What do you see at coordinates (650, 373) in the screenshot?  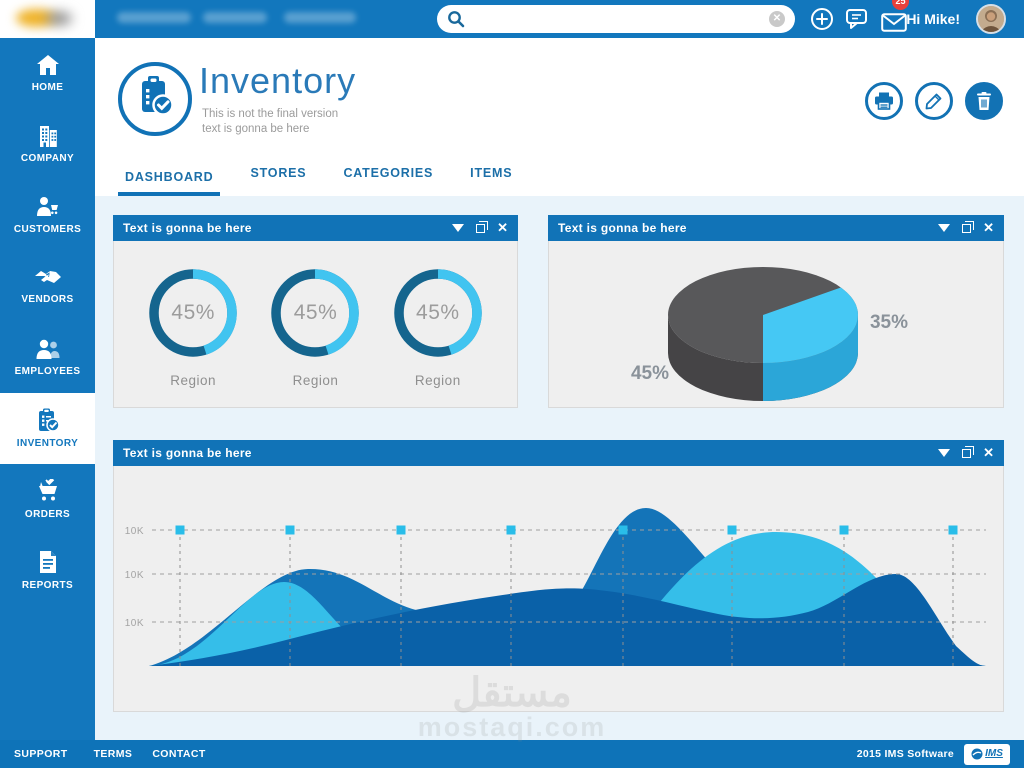 I see `pie-label-gray: 45%` at bounding box center [650, 373].